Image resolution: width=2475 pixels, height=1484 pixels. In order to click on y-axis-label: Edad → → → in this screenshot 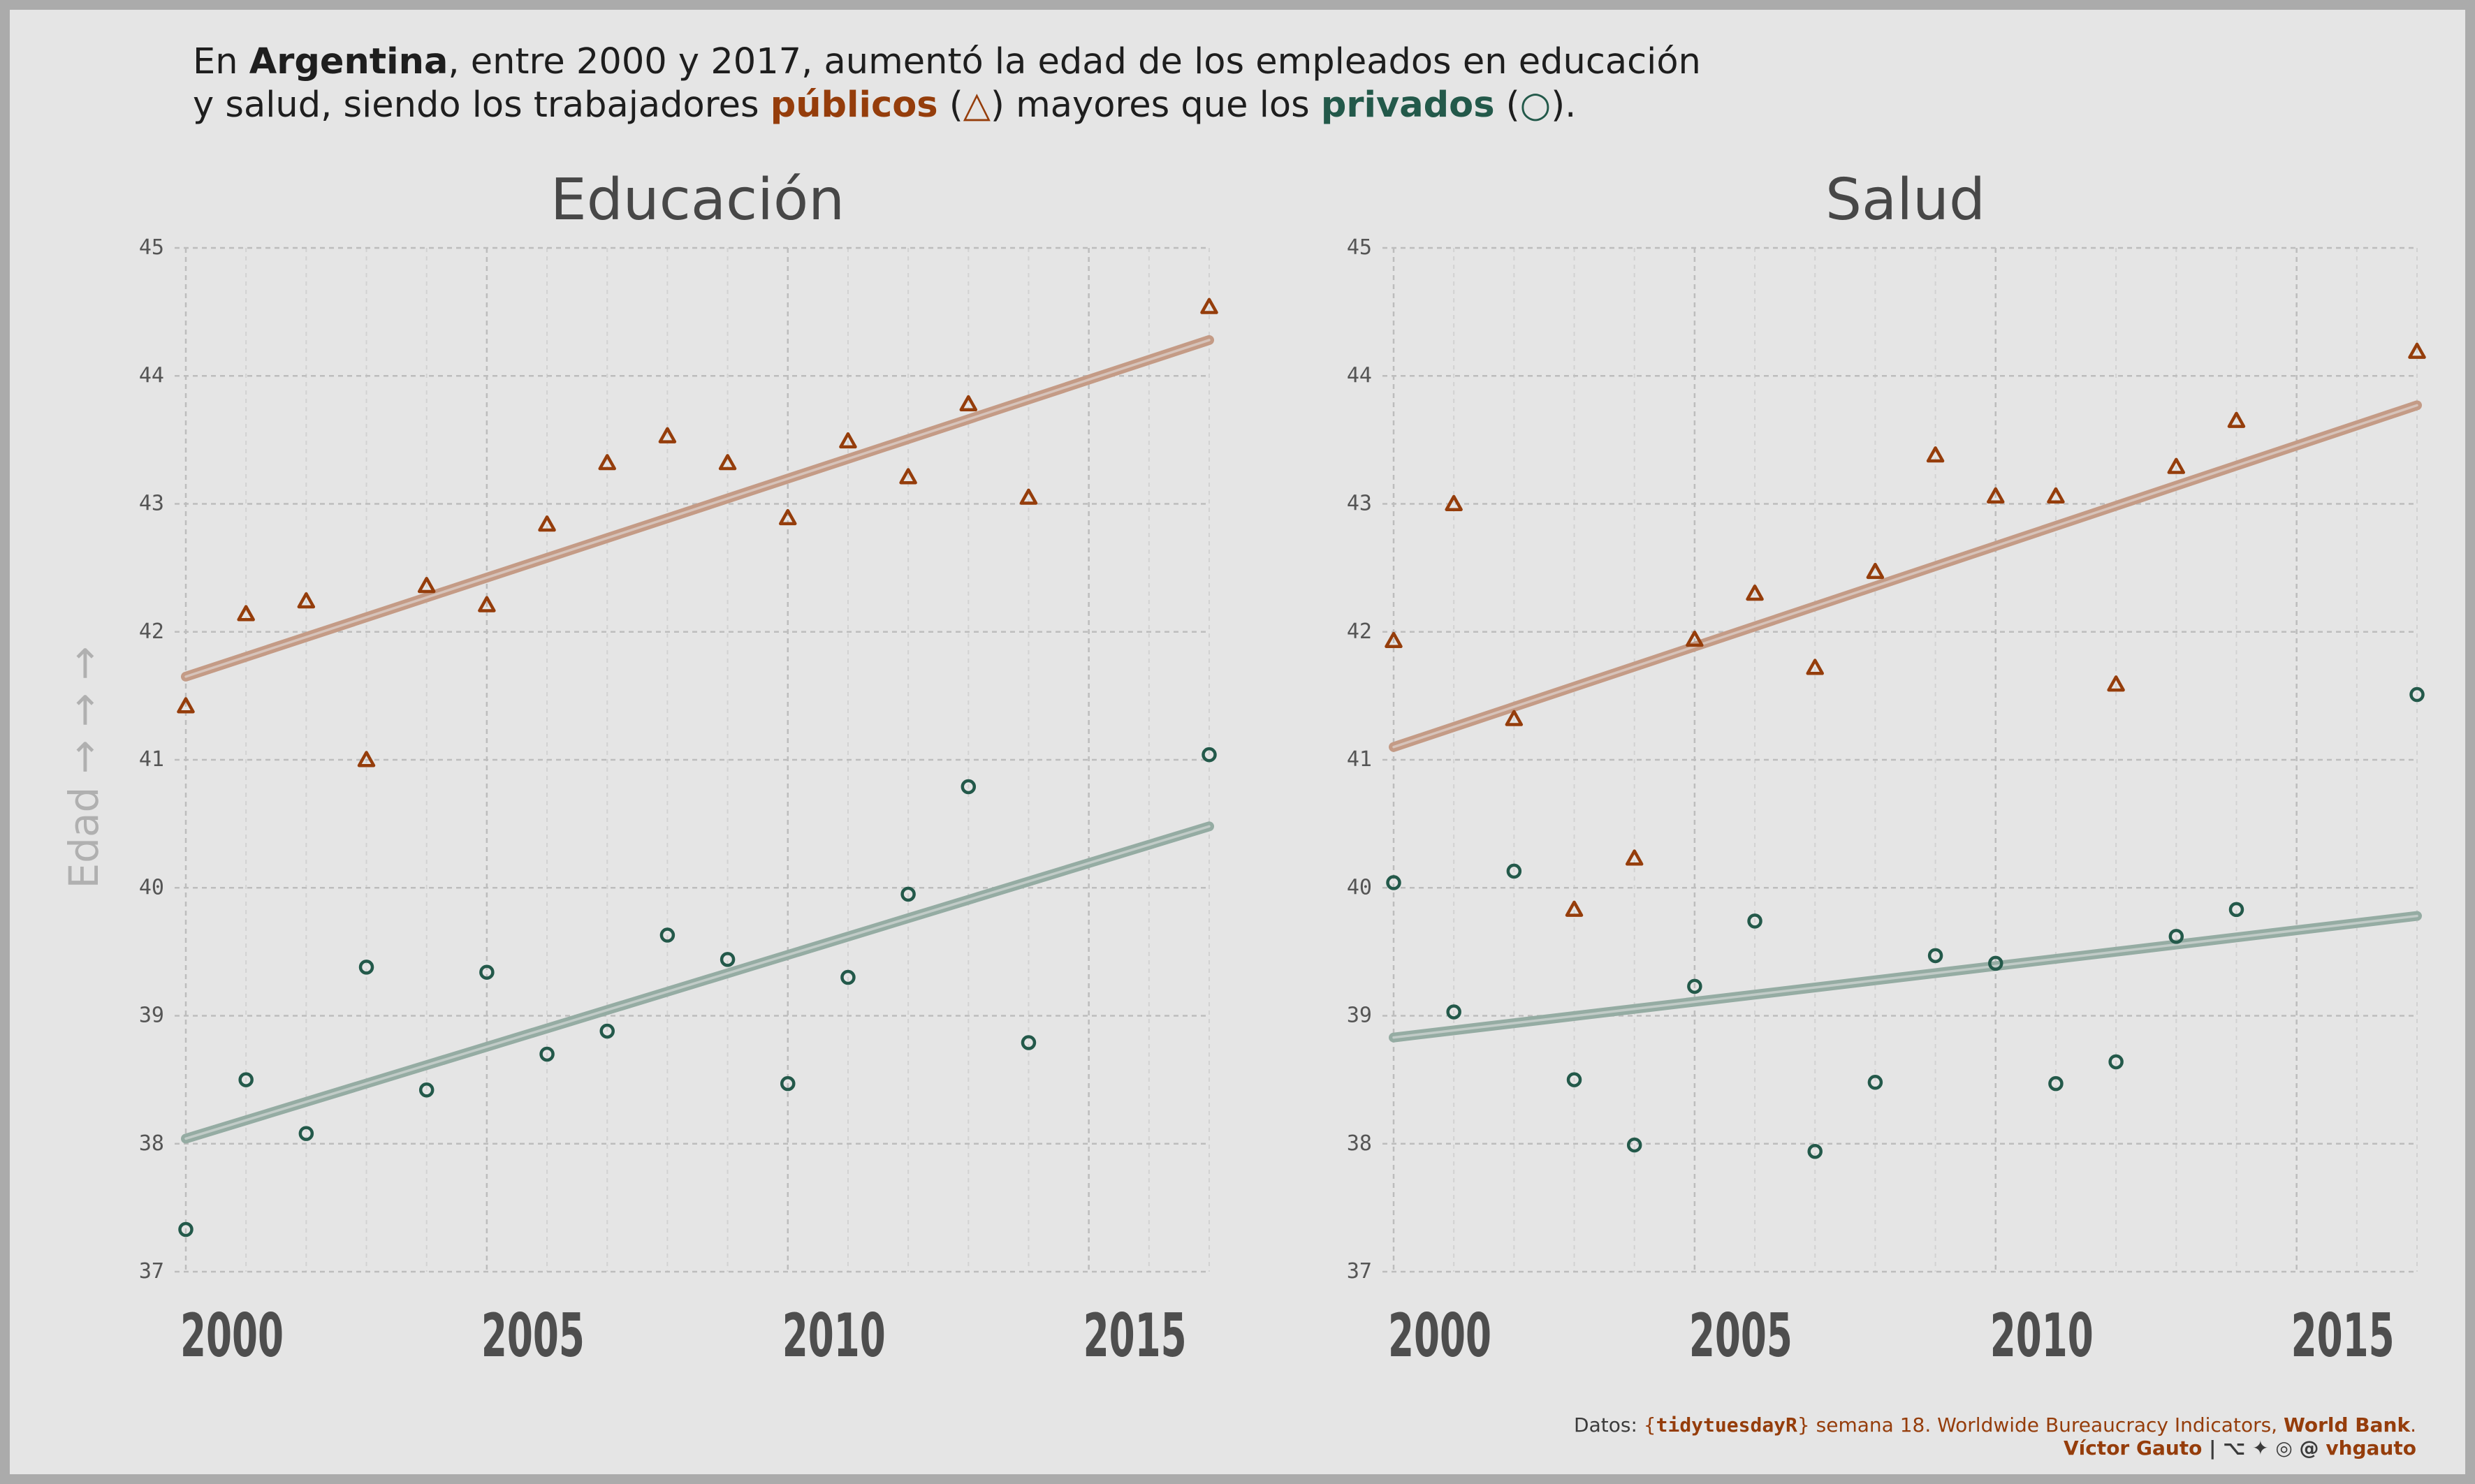, I will do `click(84, 768)`.